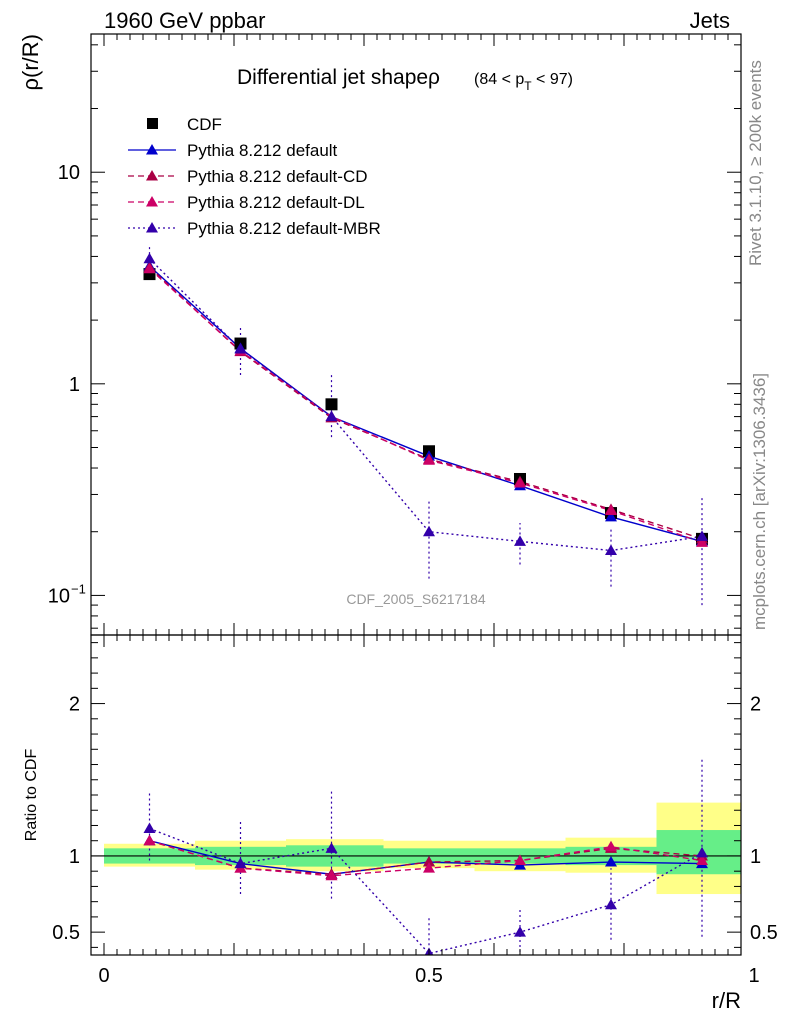 This screenshot has width=786, height=1024. I want to click on ratio-y-tick-label-left: 2, so click(74, 705).